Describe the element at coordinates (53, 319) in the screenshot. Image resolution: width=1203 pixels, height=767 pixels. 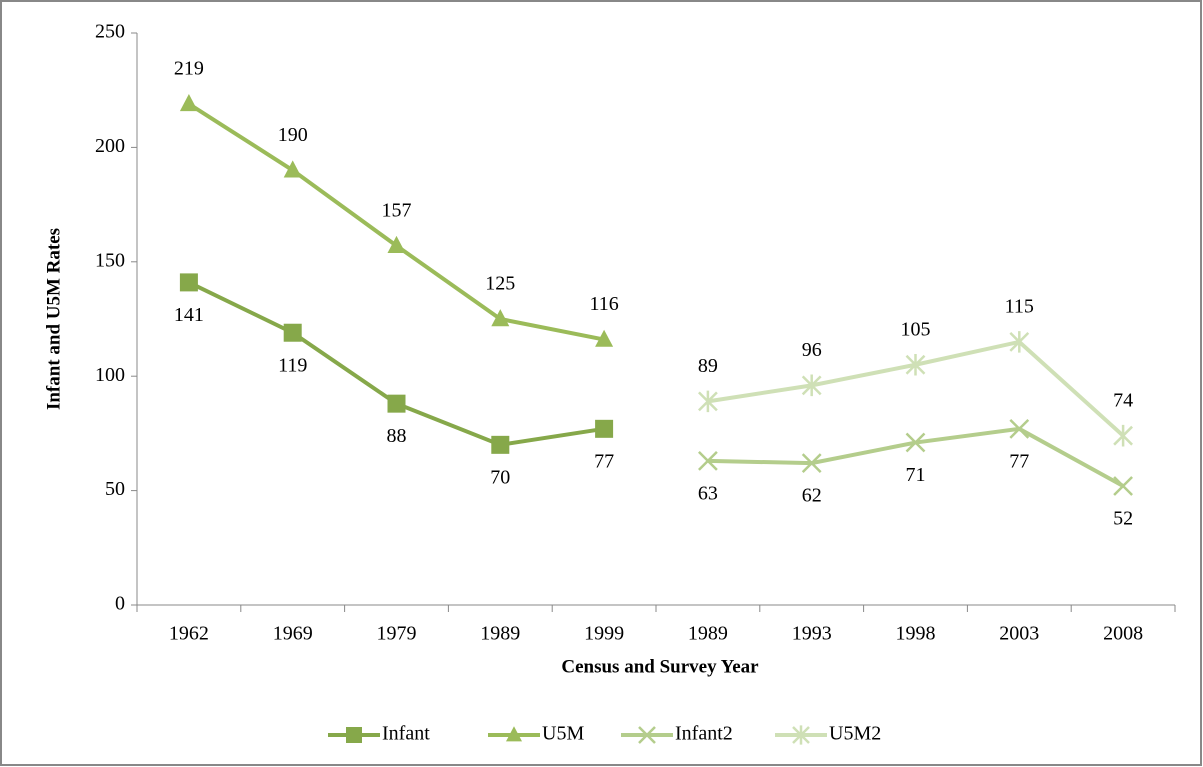
I see `y-axis-title: Infant and U5M Rates` at that location.